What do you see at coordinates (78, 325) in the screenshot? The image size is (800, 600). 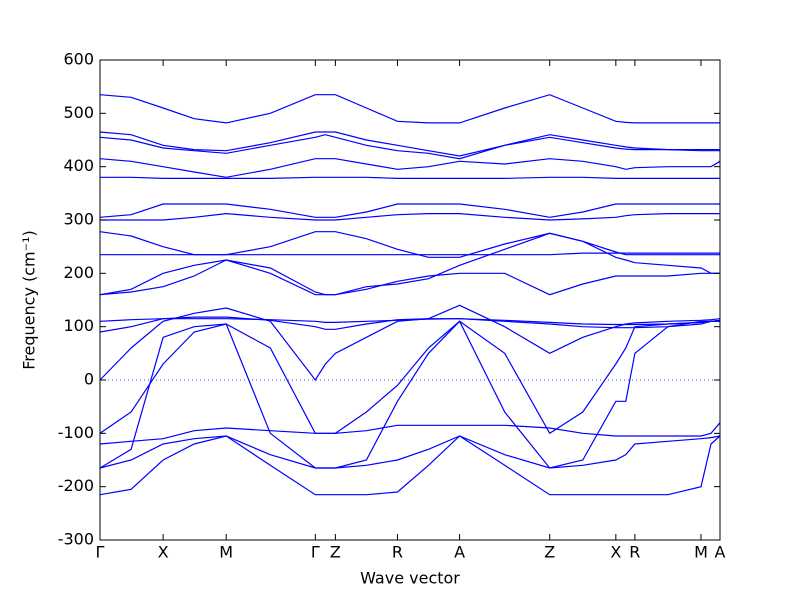 I see `y-tick-label: 100` at bounding box center [78, 325].